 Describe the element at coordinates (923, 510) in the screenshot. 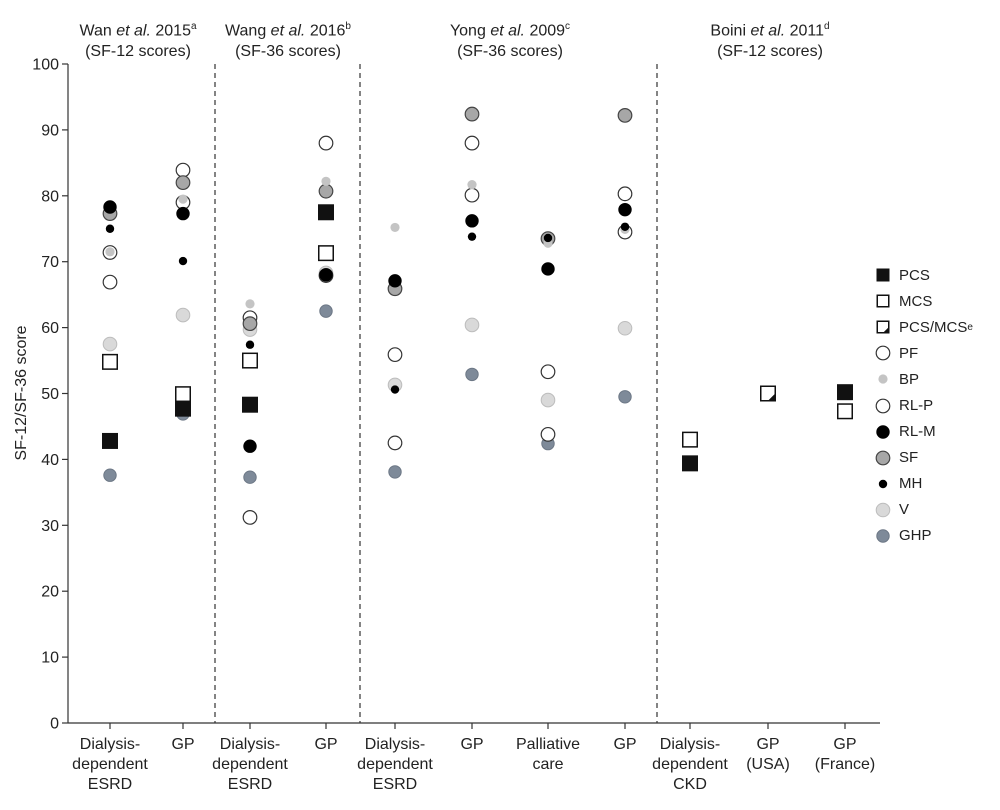

I see `legend-item: V` at that location.